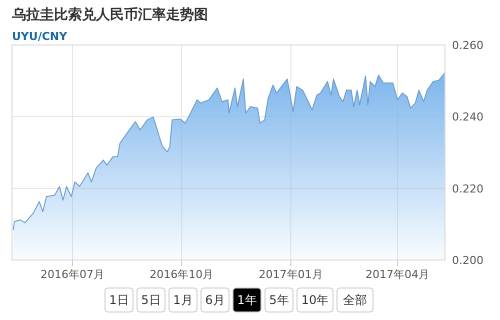 The image size is (500, 320). What do you see at coordinates (40, 36) in the screenshot?
I see `chart-subtitle: UYU/CNY` at bounding box center [40, 36].